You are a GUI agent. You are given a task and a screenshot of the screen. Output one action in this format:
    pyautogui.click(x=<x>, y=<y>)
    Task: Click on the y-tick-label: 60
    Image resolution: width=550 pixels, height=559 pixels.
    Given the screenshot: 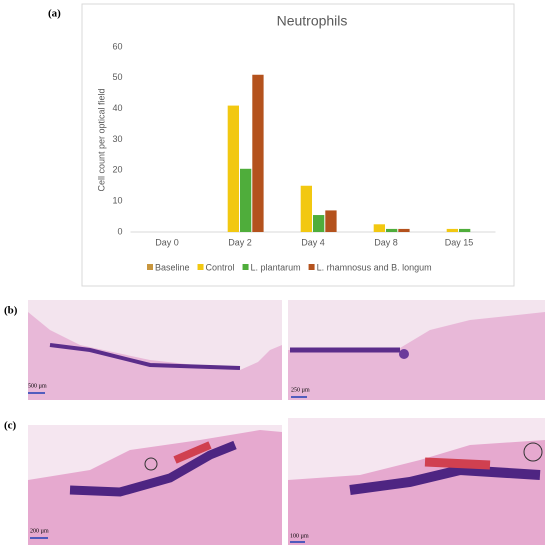 What is the action you would take?
    pyautogui.click(x=117, y=46)
    